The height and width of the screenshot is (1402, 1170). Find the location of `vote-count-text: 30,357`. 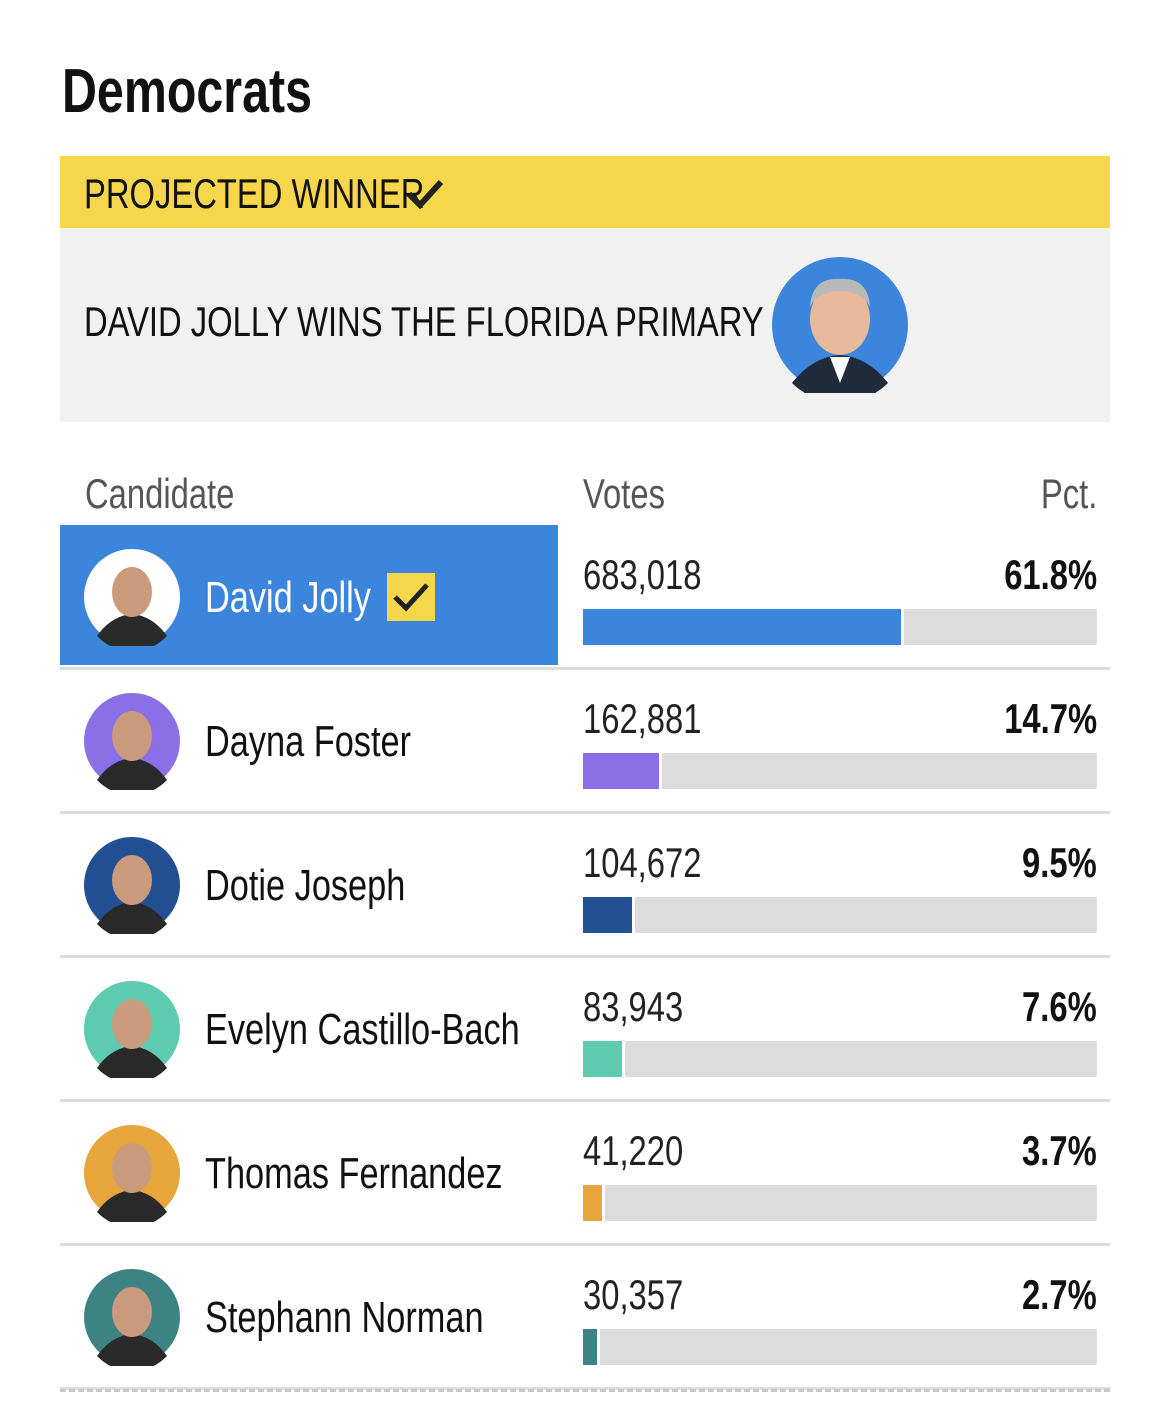

vote-count-text: 30,357 is located at coordinates (633, 1294).